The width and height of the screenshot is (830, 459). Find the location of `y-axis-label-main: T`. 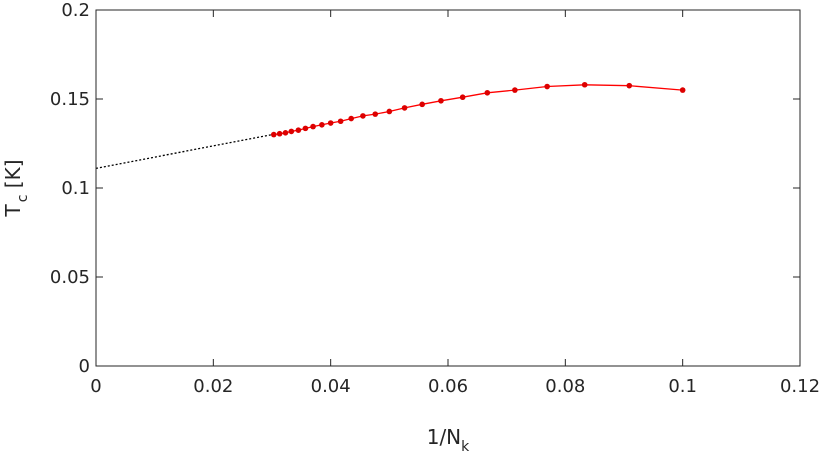

y-axis-label-main: T is located at coordinates (13, 211).